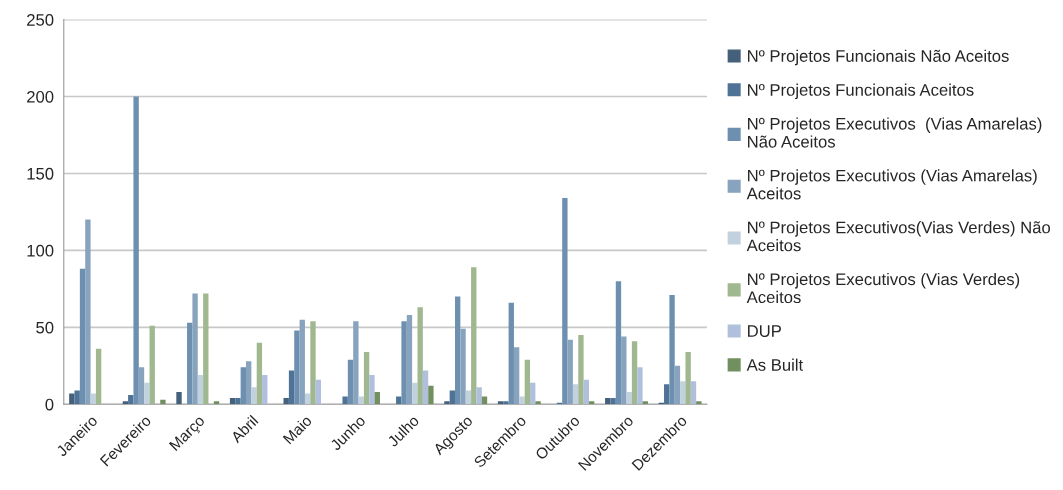 This screenshot has width=1063, height=490. Describe the element at coordinates (878, 57) in the screenshot. I see `legend-label: Nº Projetos Funcionais Não Aceitos` at that location.